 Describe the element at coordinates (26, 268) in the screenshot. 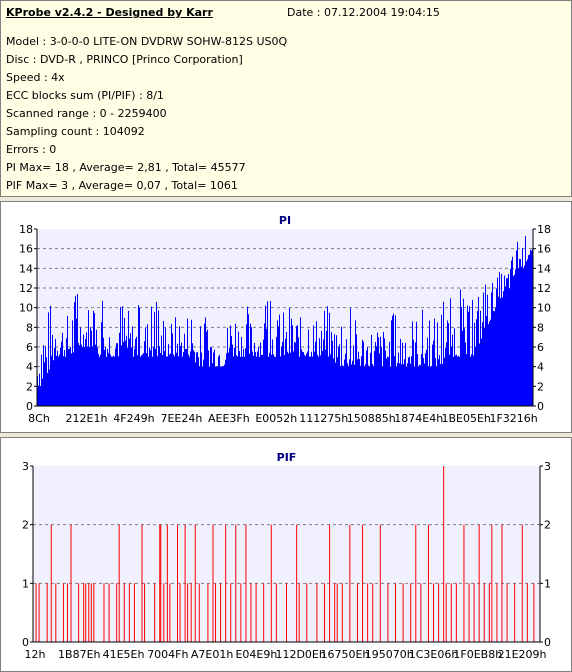

I see `pi-ytick-left: 14` at that location.